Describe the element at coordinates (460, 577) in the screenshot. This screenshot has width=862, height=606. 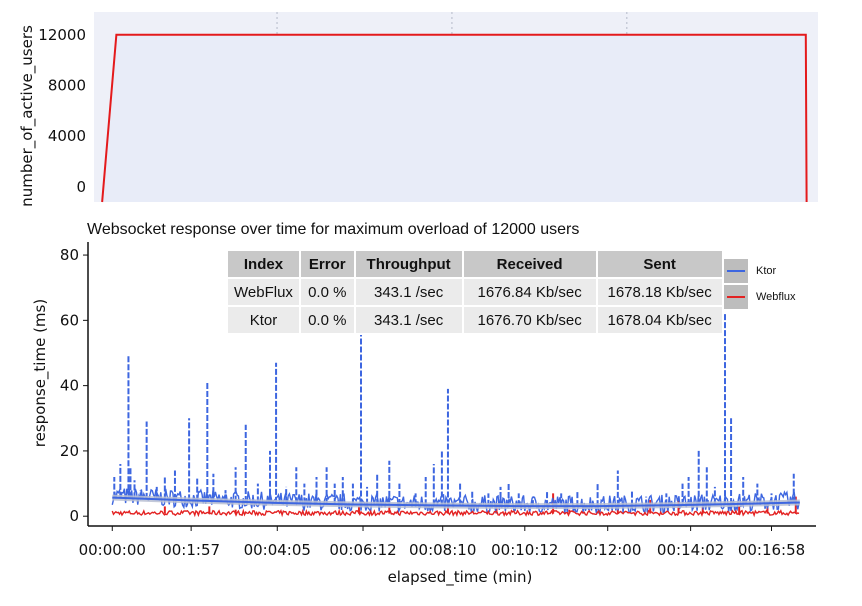
I see `x-axis-title: elapsed_time (min)` at that location.